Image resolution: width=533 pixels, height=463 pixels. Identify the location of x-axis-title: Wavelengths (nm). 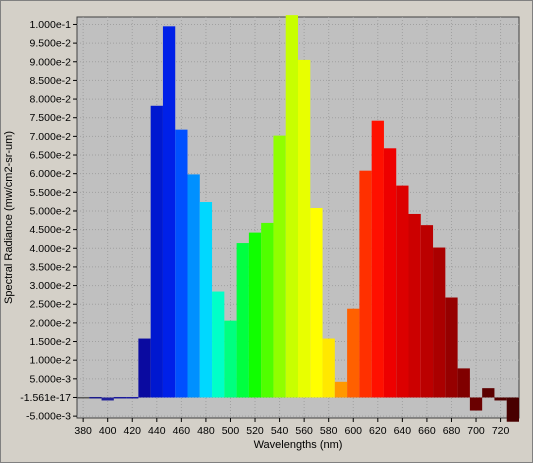
(298, 445).